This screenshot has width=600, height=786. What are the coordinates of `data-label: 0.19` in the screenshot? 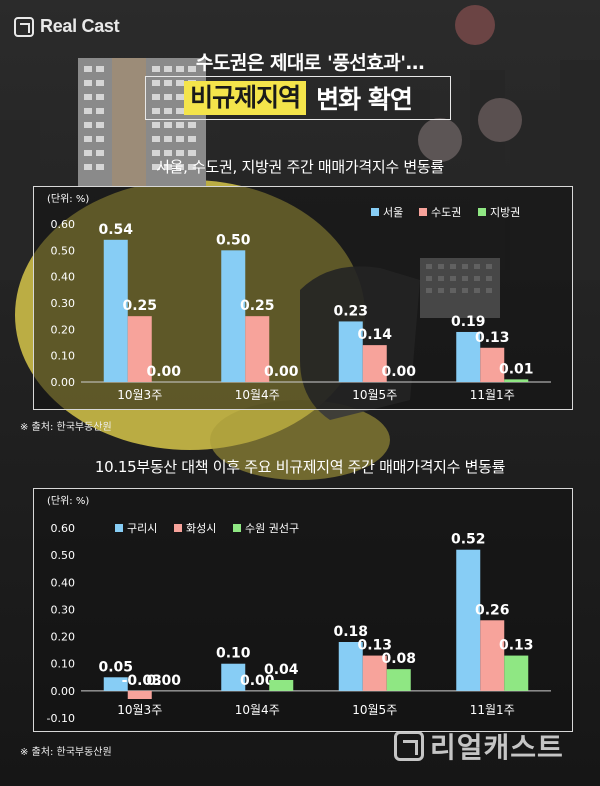 It's located at (468, 322).